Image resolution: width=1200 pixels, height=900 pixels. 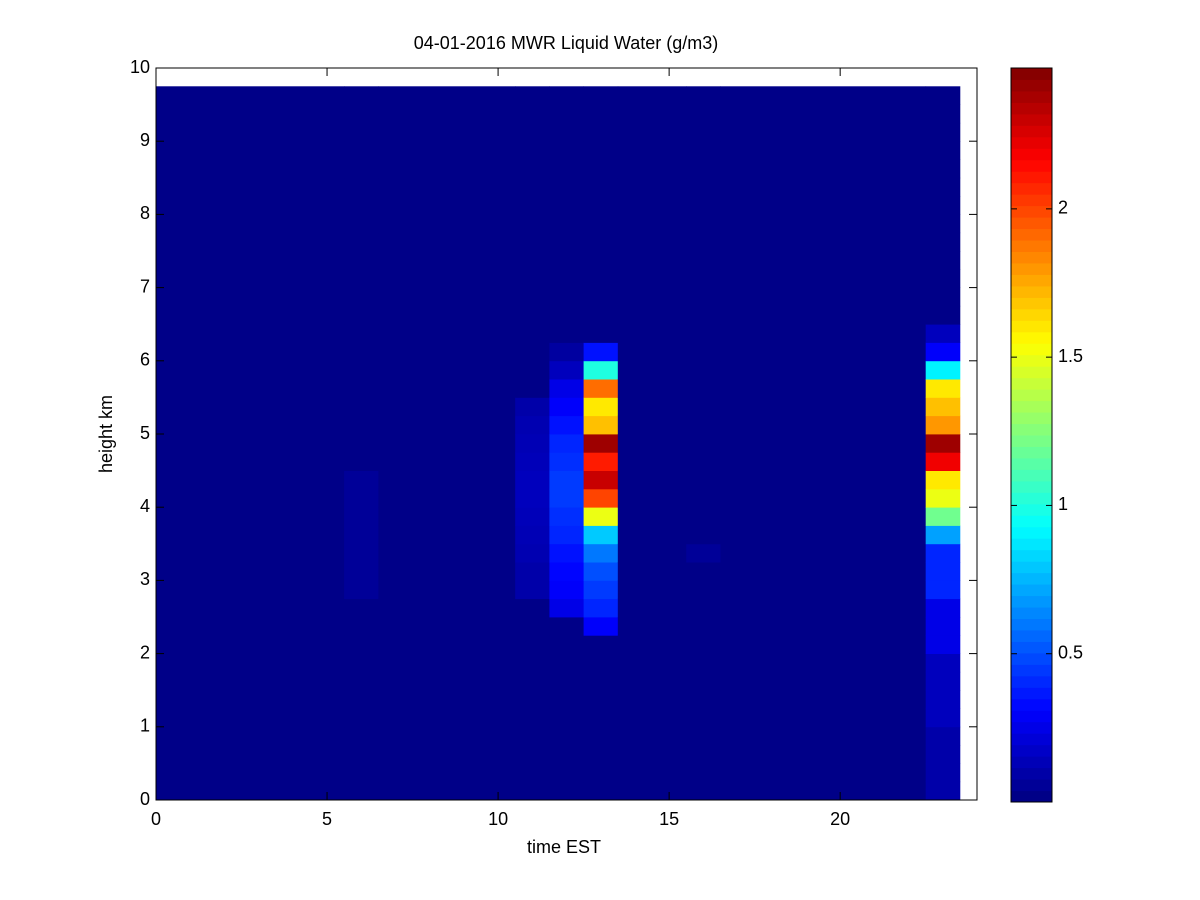 I want to click on x-tick-label: 20, so click(x=840, y=819).